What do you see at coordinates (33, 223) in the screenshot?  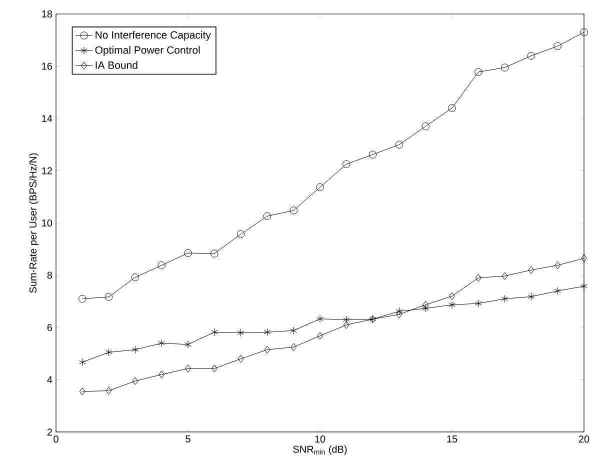 I see `y-axis-title: Sum-Rate per User (BPS/Hz/N)` at bounding box center [33, 223].